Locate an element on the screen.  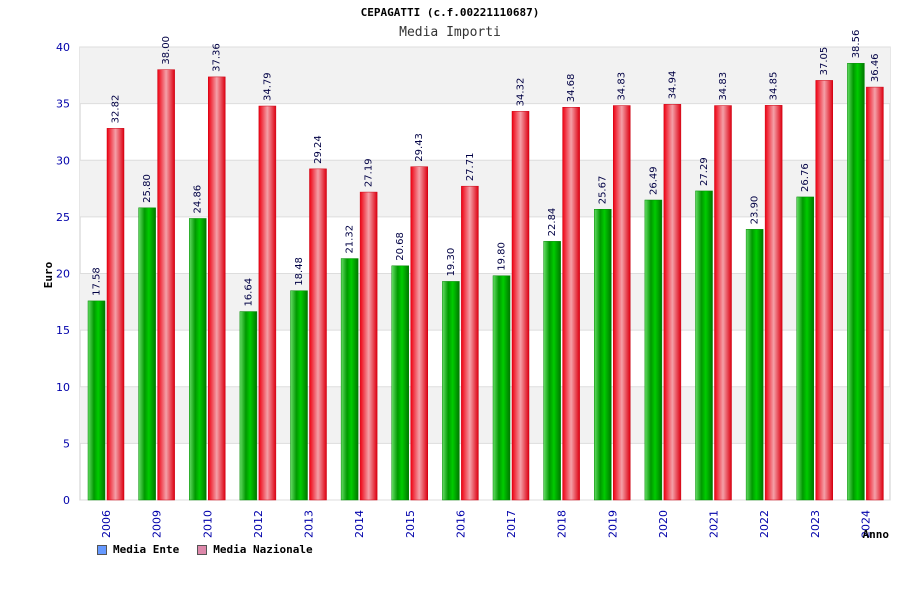
x-tick-label: 2024 is located at coordinates (865, 524).